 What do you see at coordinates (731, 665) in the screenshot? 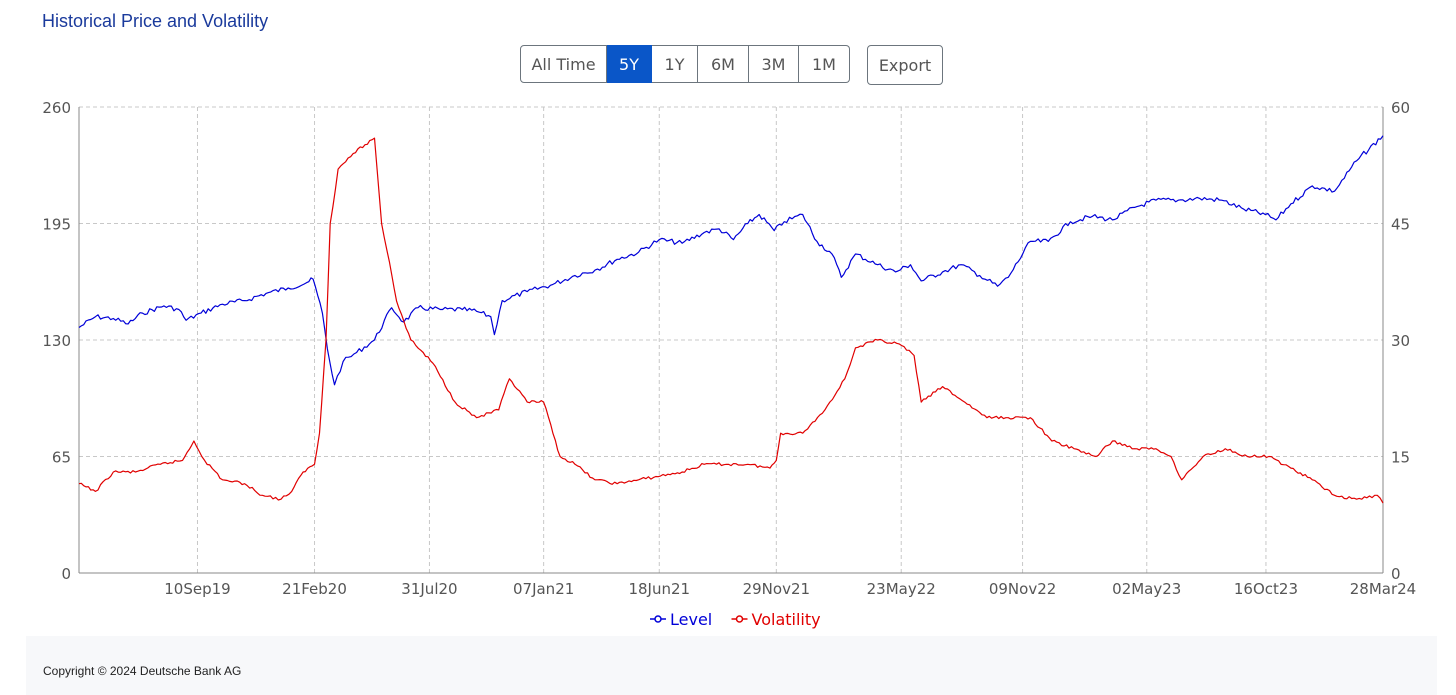
I see `footer: Copyright © 2024 Deutsche Bank AG` at bounding box center [731, 665].